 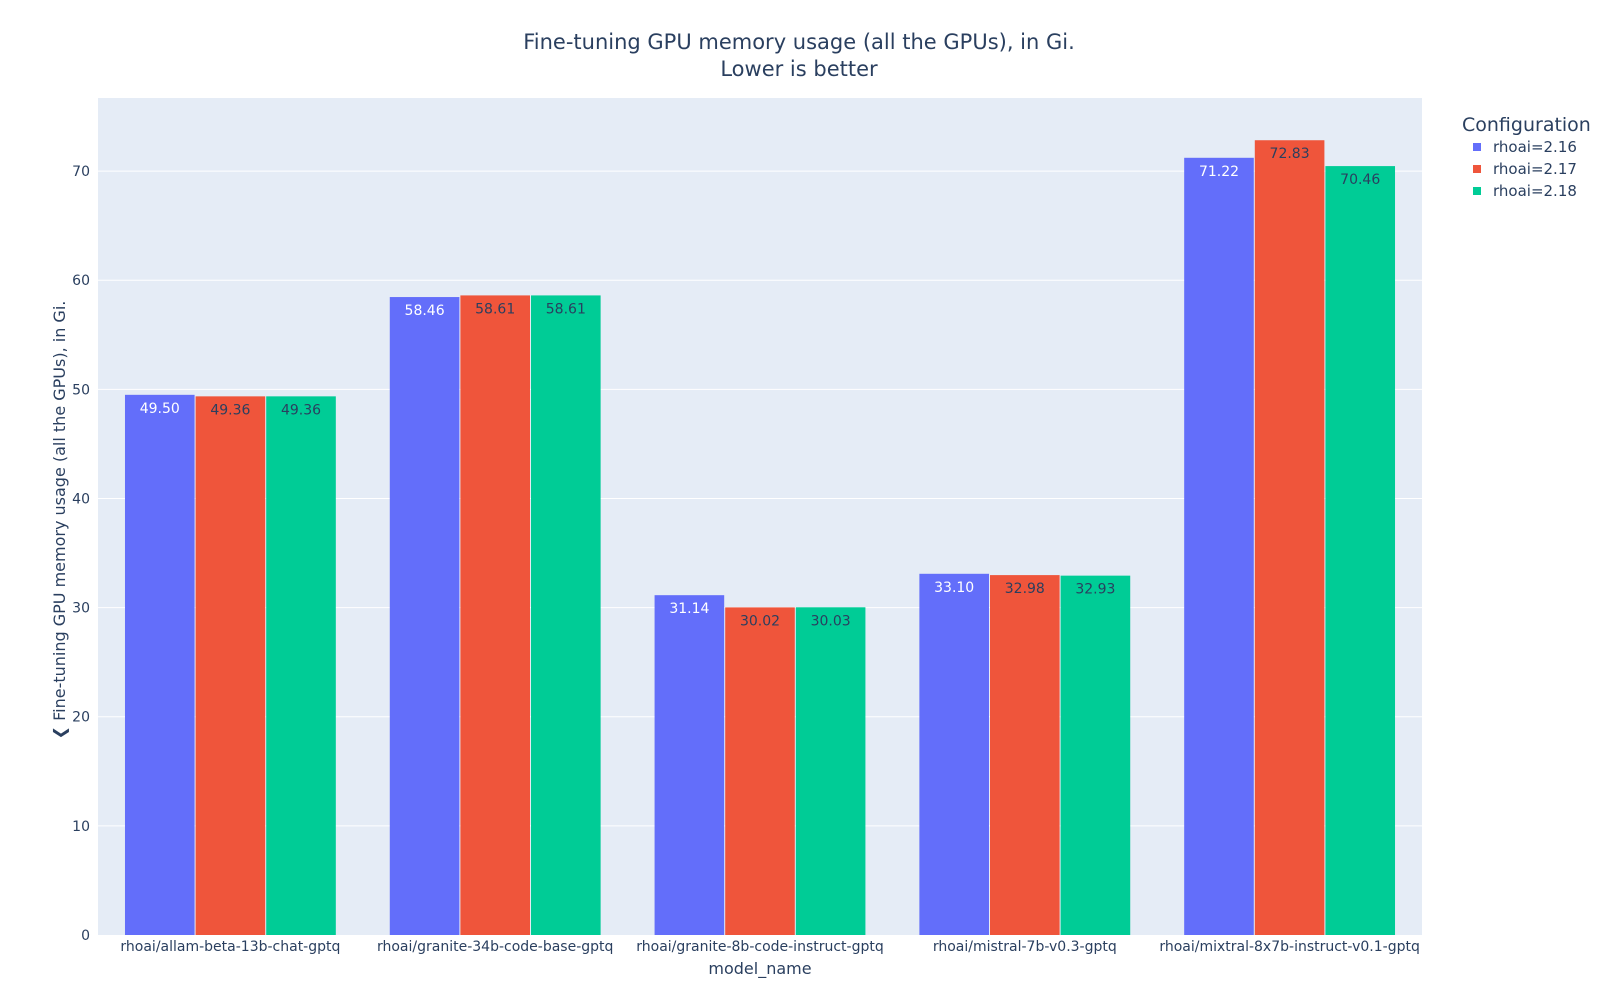 I want to click on x-tick-label: rhoai/mistral-7b-v0.3-gptq, so click(x=1025, y=947).